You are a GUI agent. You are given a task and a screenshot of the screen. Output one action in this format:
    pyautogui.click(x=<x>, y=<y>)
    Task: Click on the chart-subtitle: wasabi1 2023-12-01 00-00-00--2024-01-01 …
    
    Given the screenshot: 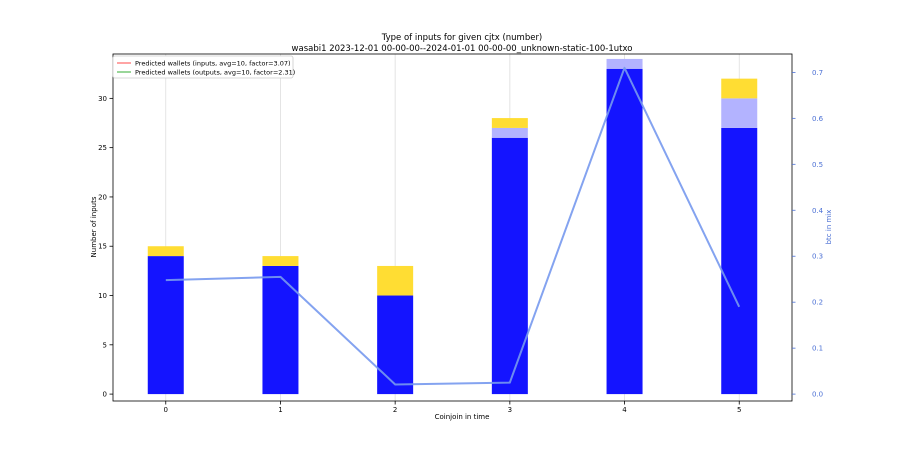 What is the action you would take?
    pyautogui.click(x=462, y=49)
    